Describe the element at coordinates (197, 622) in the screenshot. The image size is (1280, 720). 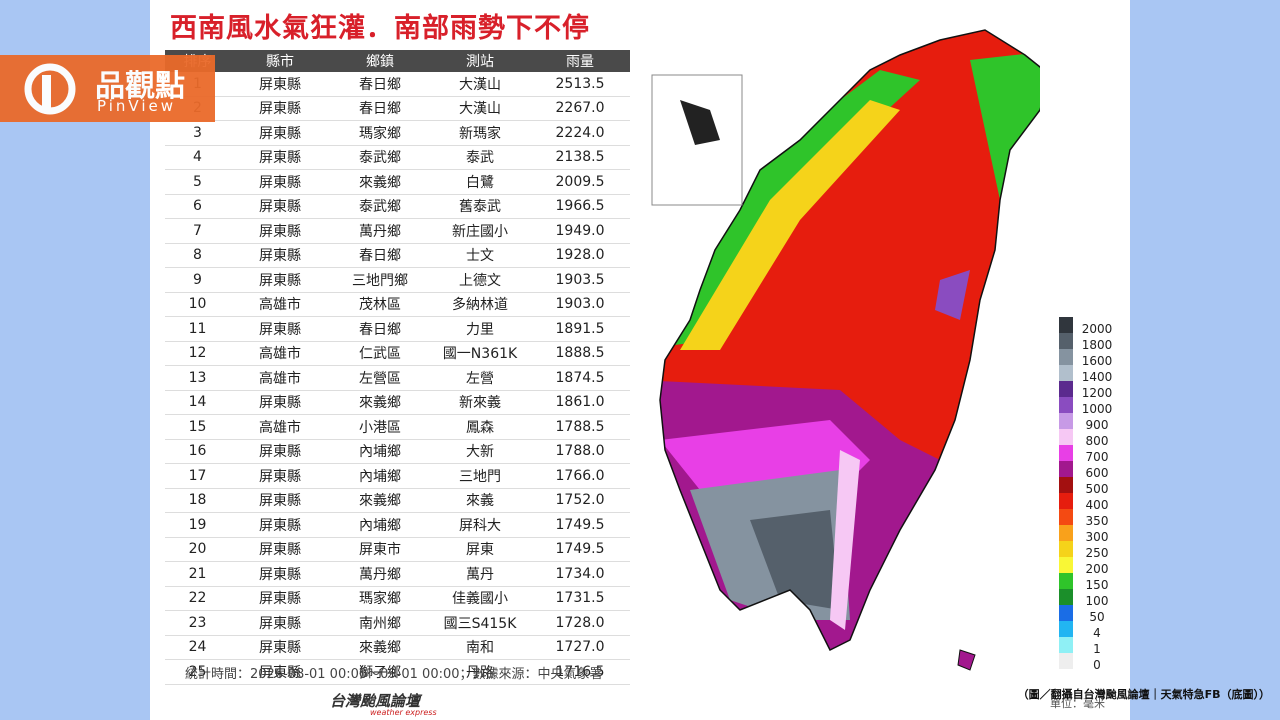
I see `cell: 23` at that location.